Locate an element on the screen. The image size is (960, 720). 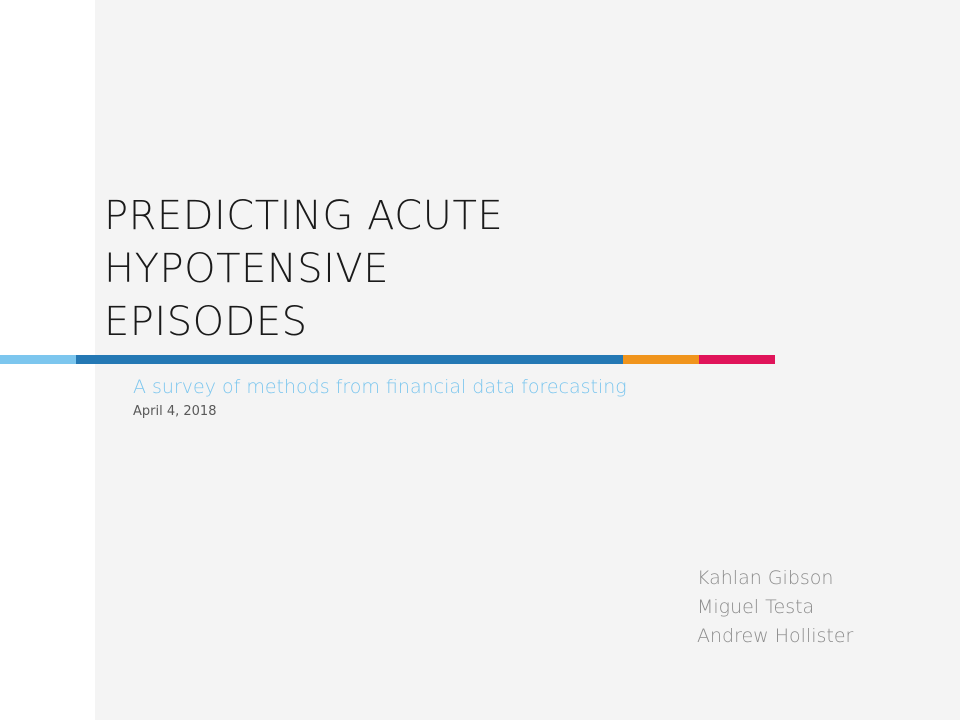
slide-title: PREDICTING ACUTE HYPOTENSIVE EPISODES is located at coordinates (414, 269).